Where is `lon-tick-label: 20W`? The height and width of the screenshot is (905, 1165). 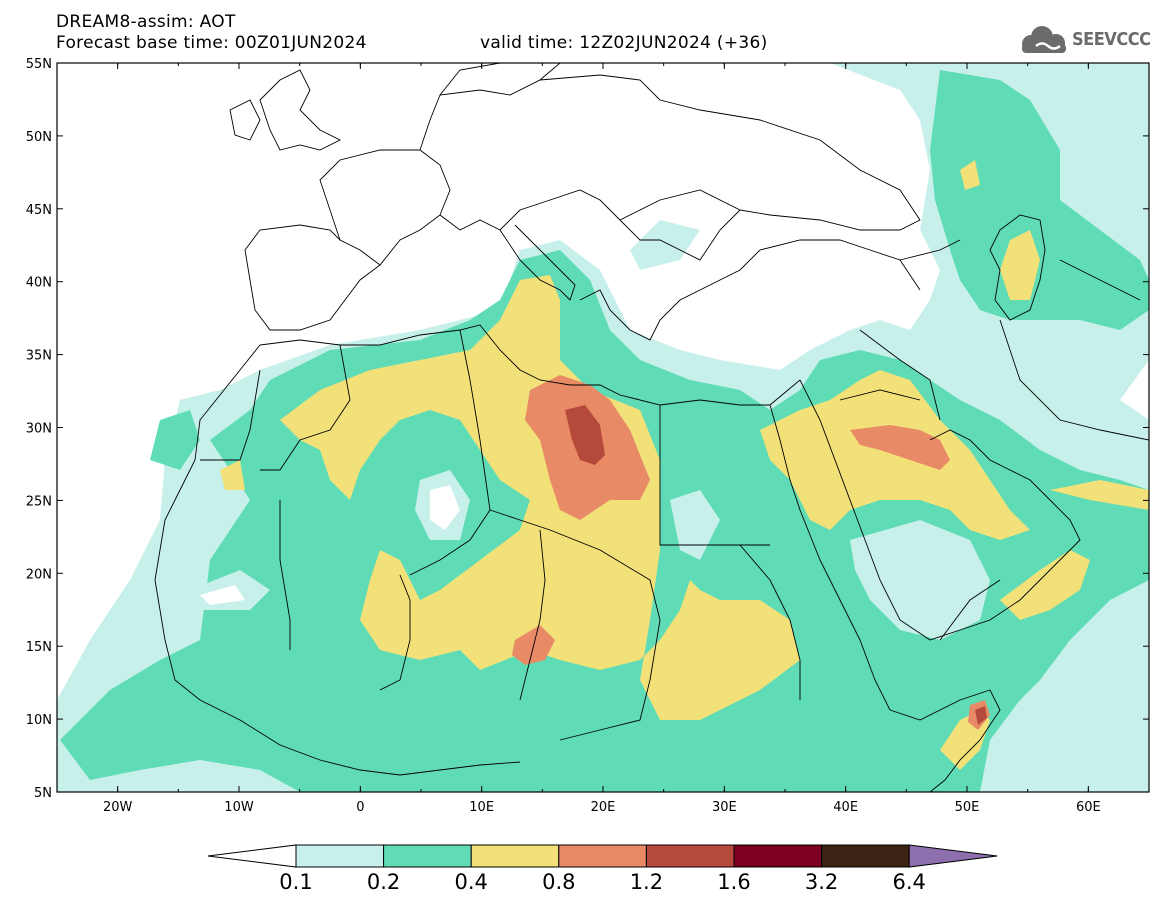
lon-tick-label: 20W is located at coordinates (118, 807).